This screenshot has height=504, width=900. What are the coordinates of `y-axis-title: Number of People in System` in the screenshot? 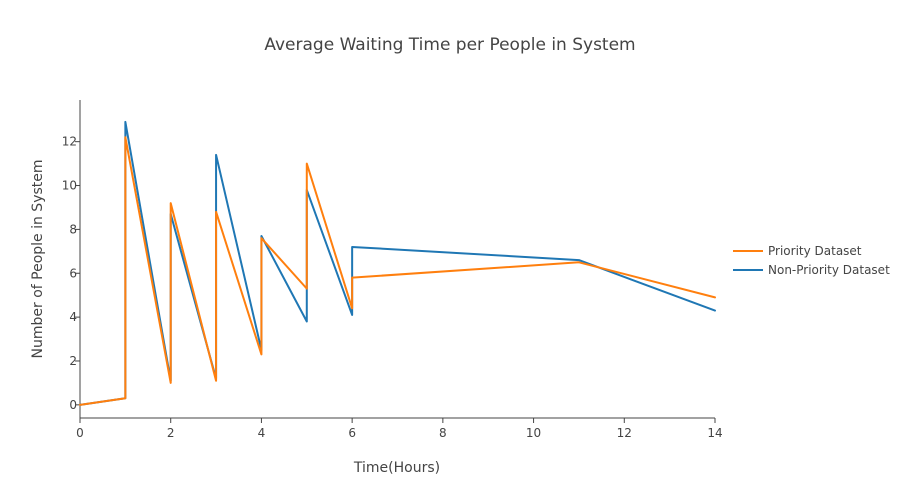 It's located at (38, 258).